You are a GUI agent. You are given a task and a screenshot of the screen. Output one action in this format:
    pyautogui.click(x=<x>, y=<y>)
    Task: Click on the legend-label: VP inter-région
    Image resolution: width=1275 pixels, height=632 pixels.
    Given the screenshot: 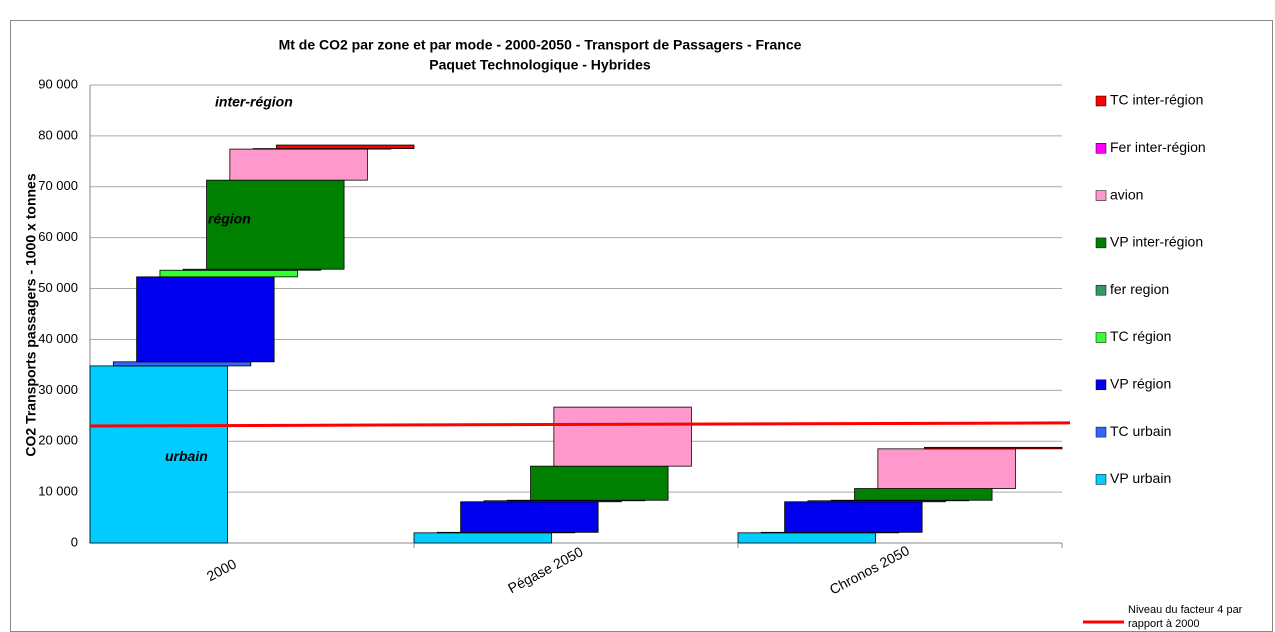 What is the action you would take?
    pyautogui.click(x=1156, y=242)
    